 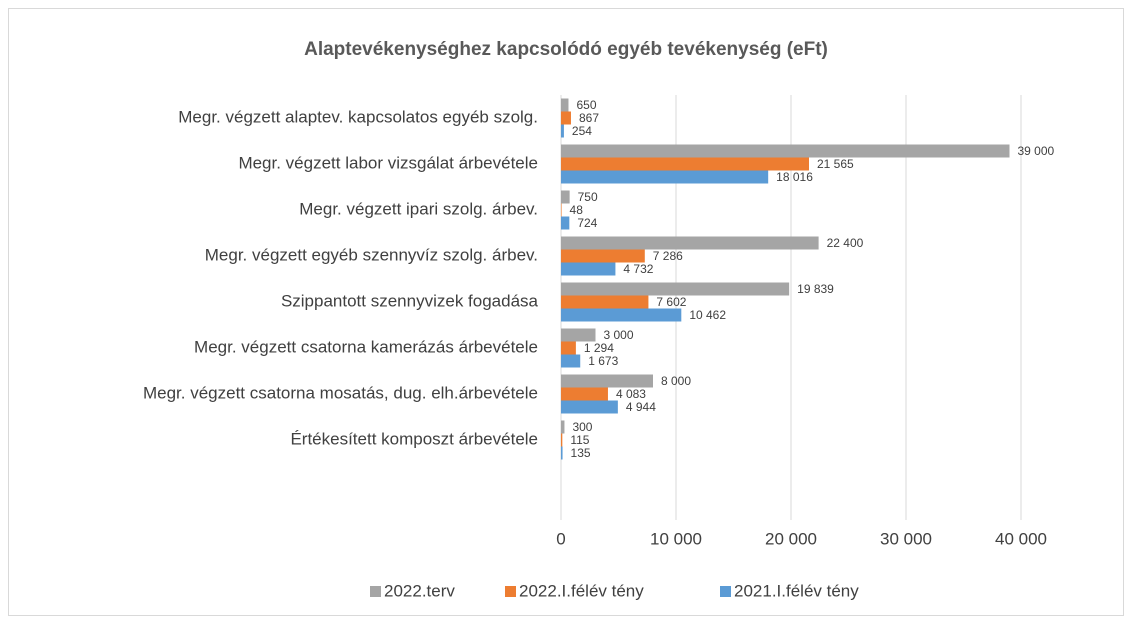 I want to click on value-label: 7 286, so click(x=668, y=256).